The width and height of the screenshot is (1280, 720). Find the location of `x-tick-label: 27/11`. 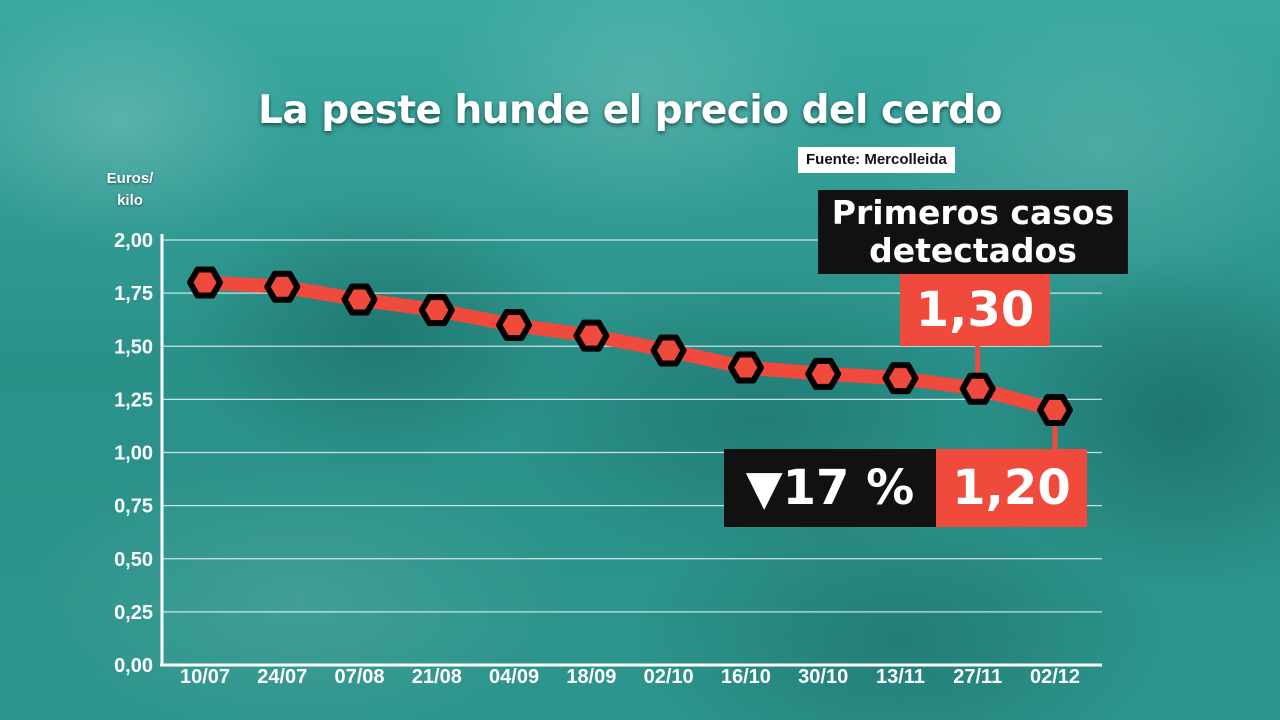

x-tick-label: 27/11 is located at coordinates (977, 677).